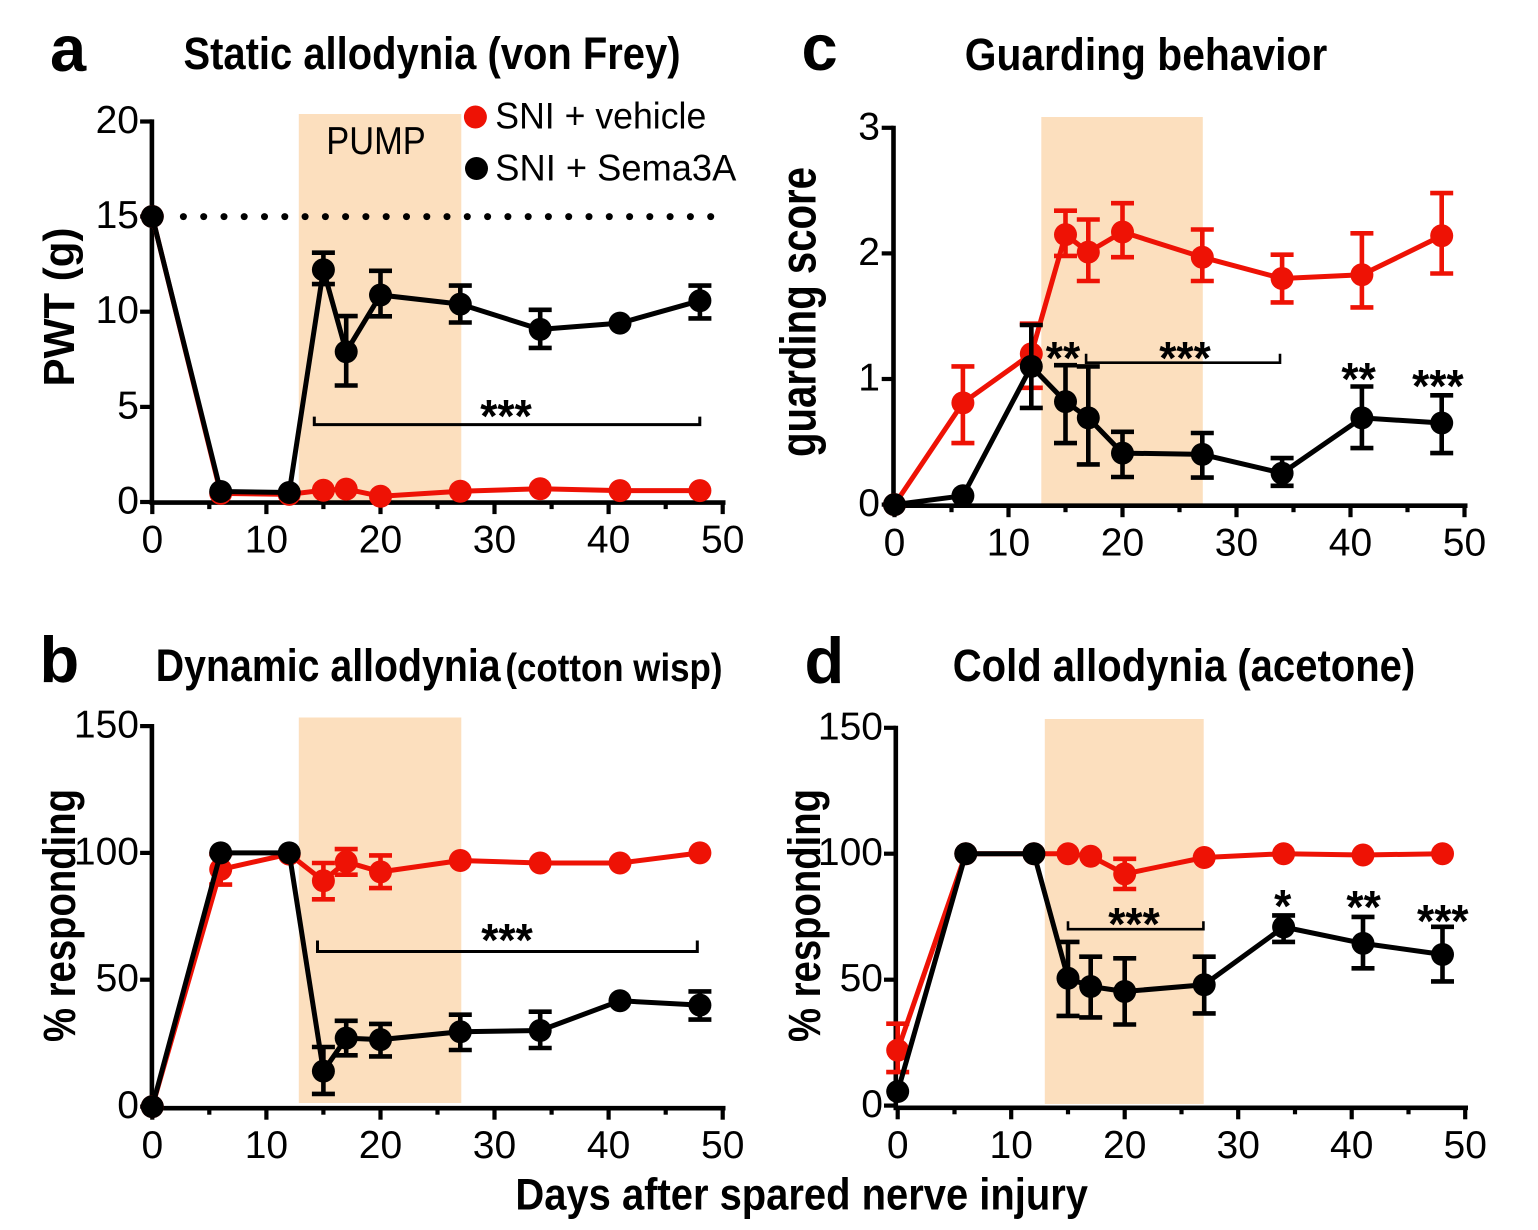 This screenshot has width=1538, height=1230. Describe the element at coordinates (117, 215) in the screenshot. I see `svg-text: 15` at that location.